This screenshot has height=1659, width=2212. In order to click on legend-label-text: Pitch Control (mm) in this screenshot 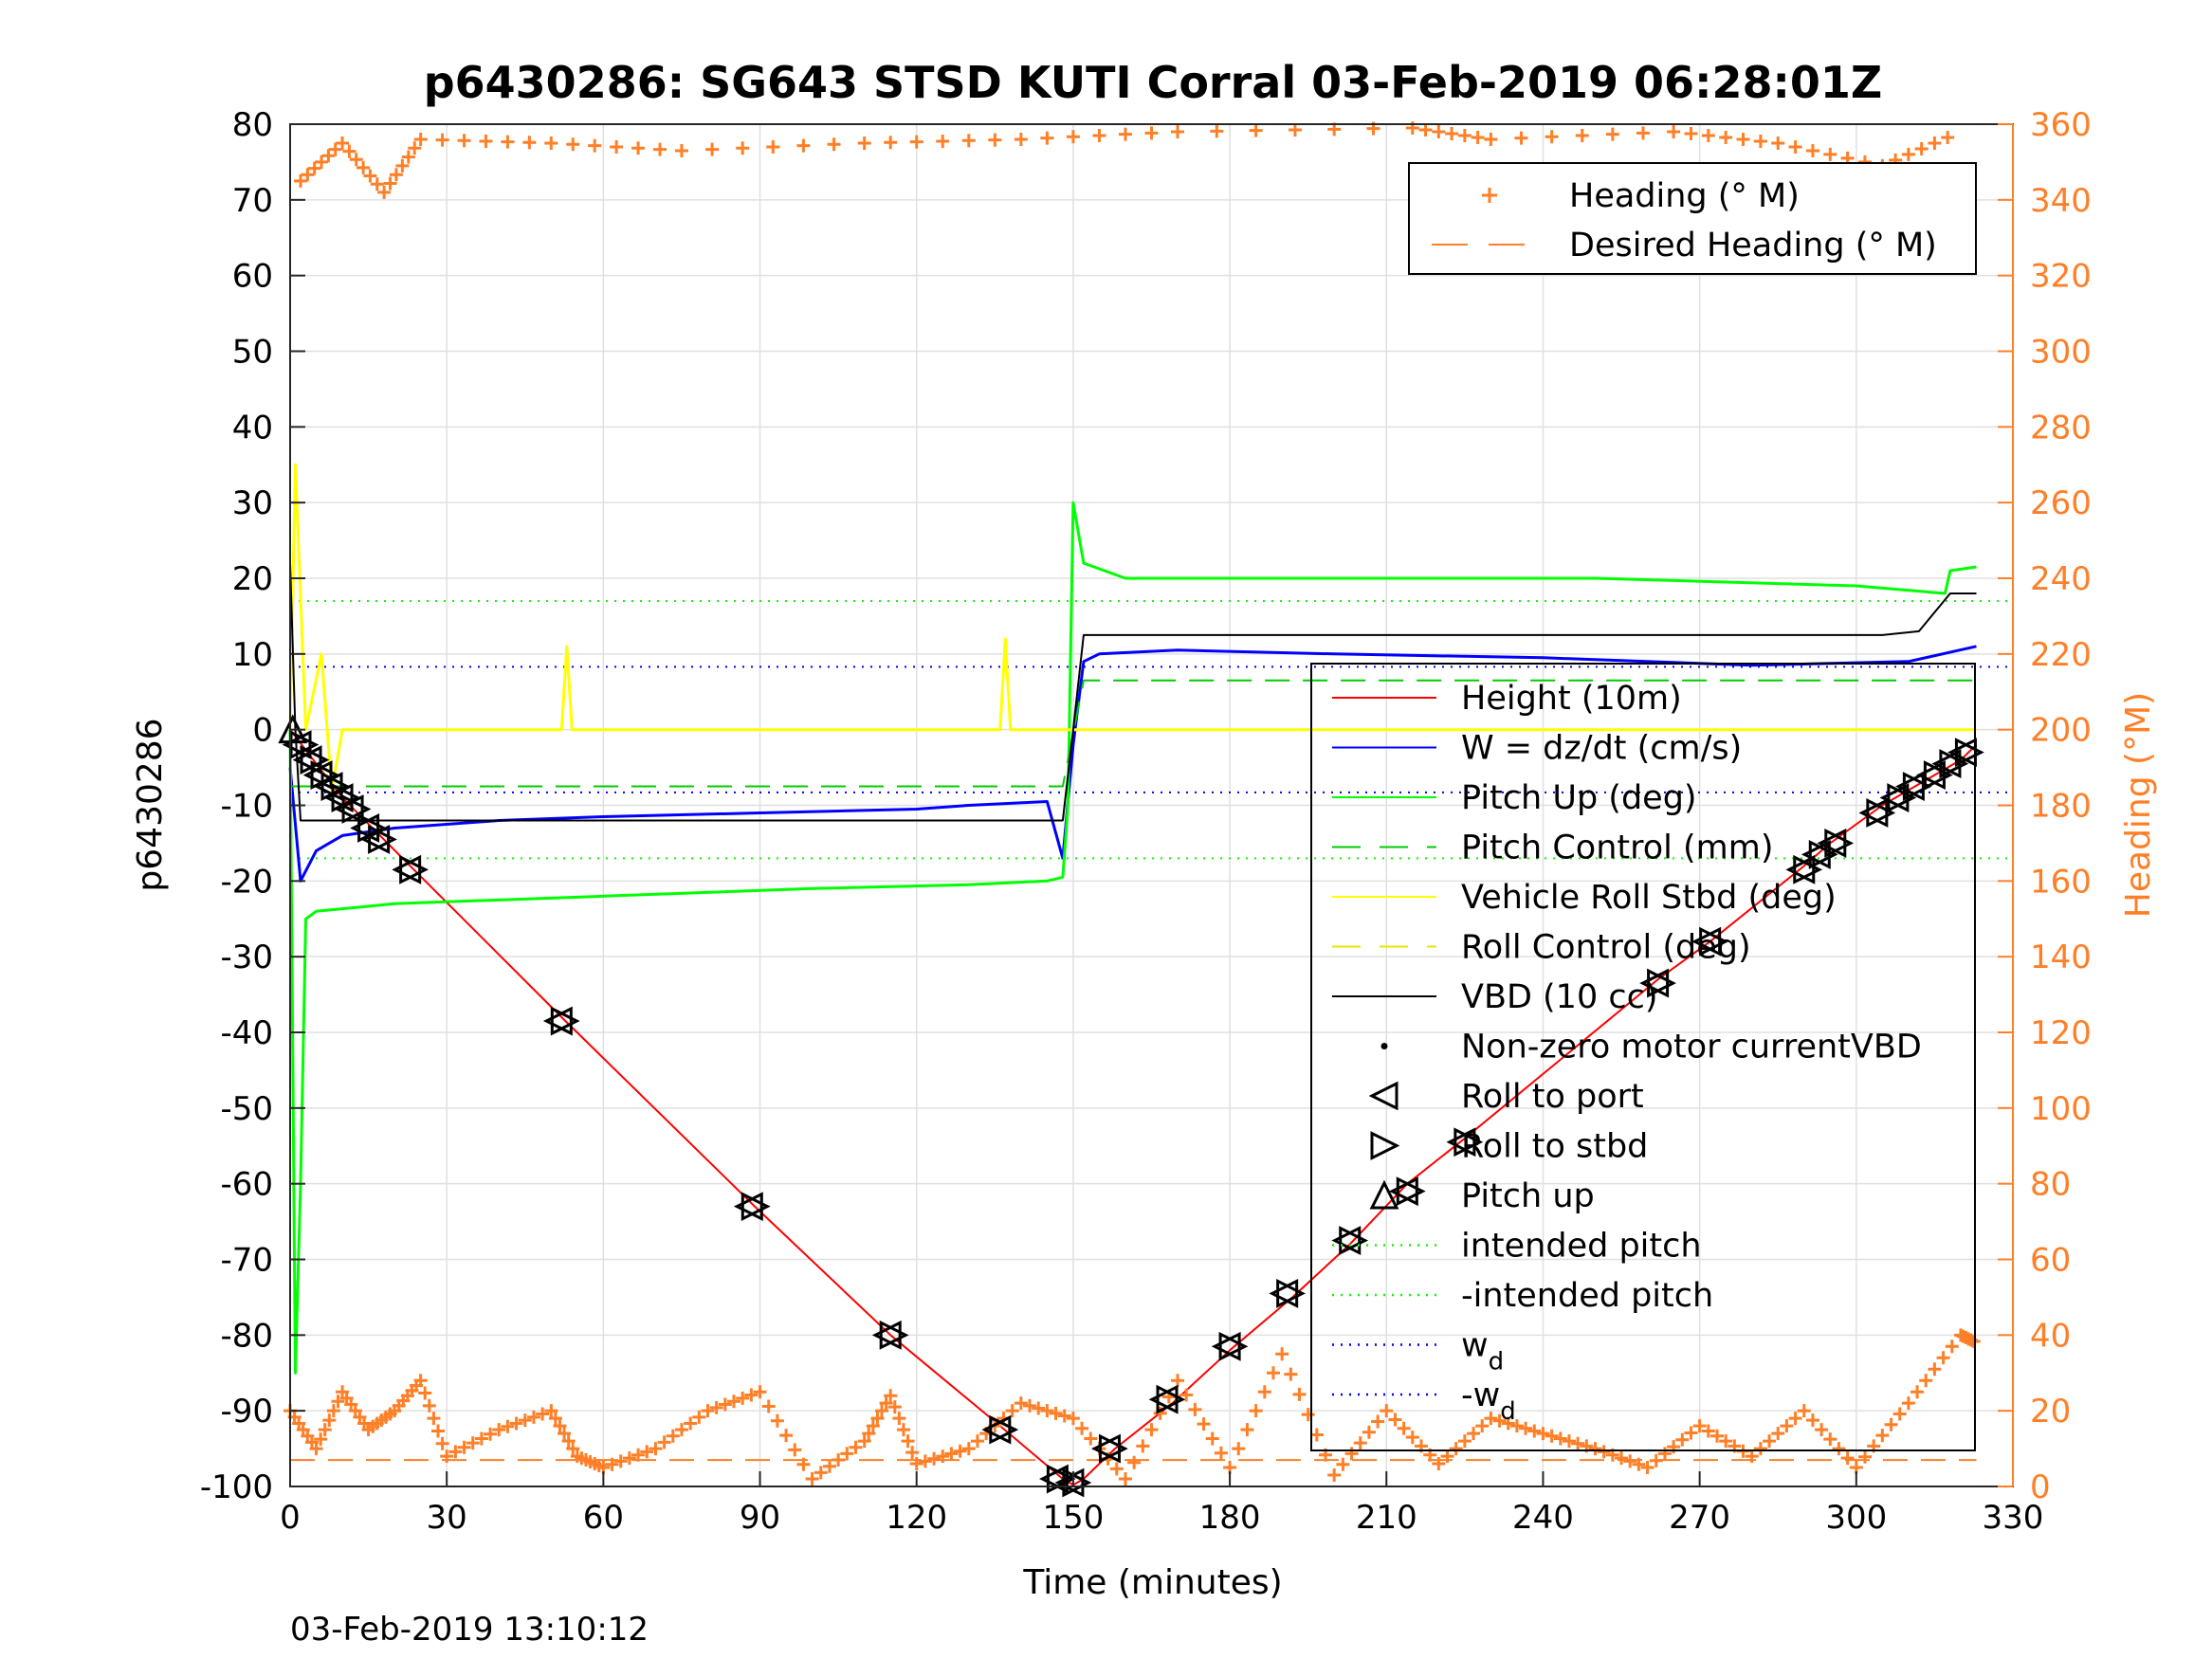, I will do `click(1617, 848)`.